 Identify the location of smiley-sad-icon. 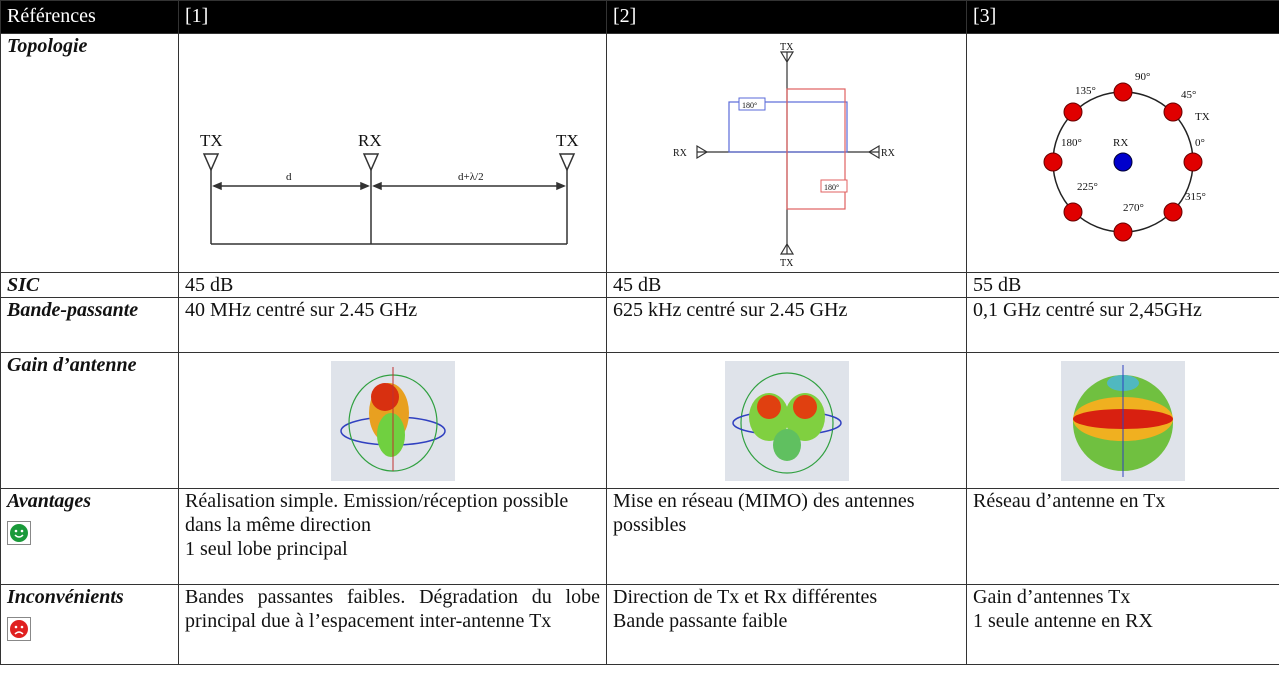
(19, 629).